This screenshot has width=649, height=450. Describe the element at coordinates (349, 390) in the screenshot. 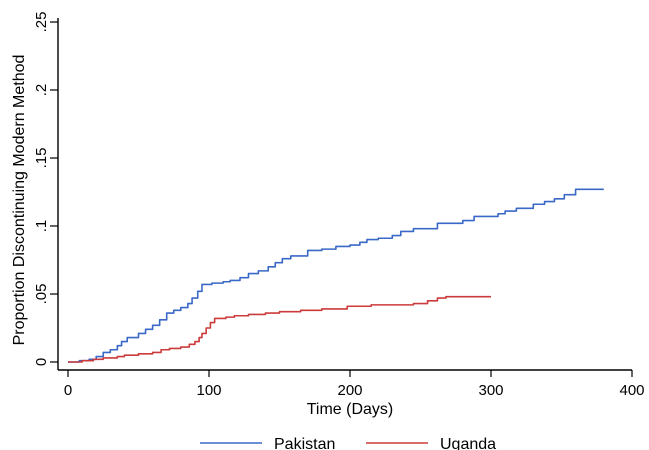

I see `x-tick-label: 200` at that location.